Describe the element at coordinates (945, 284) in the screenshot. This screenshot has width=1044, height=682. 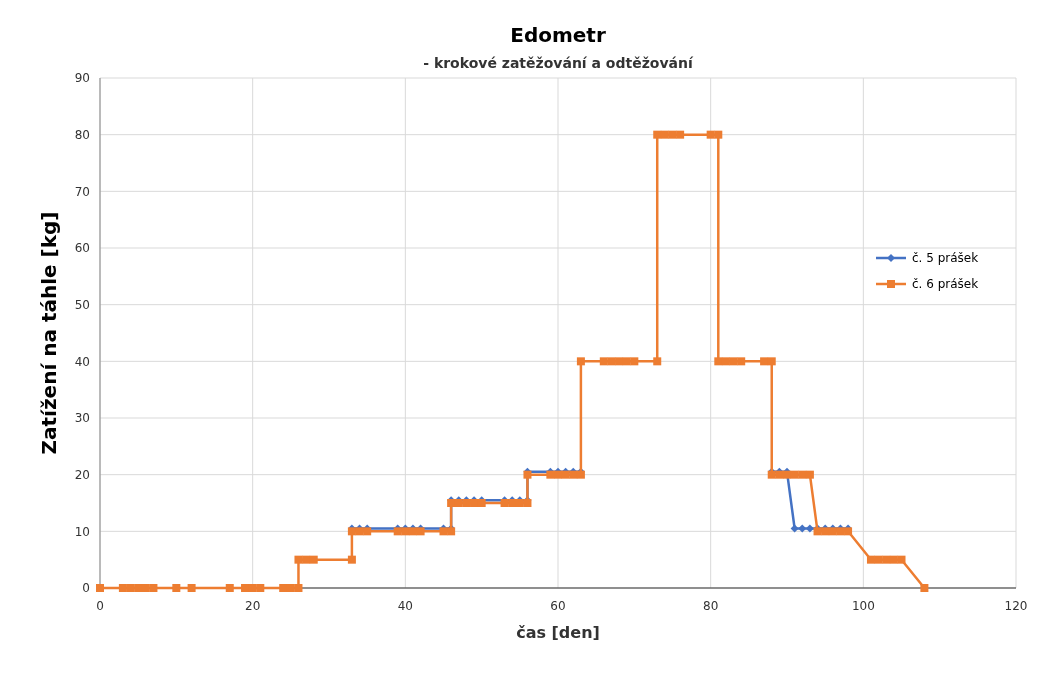
I see `legend-label: č. 6 prášek` at that location.